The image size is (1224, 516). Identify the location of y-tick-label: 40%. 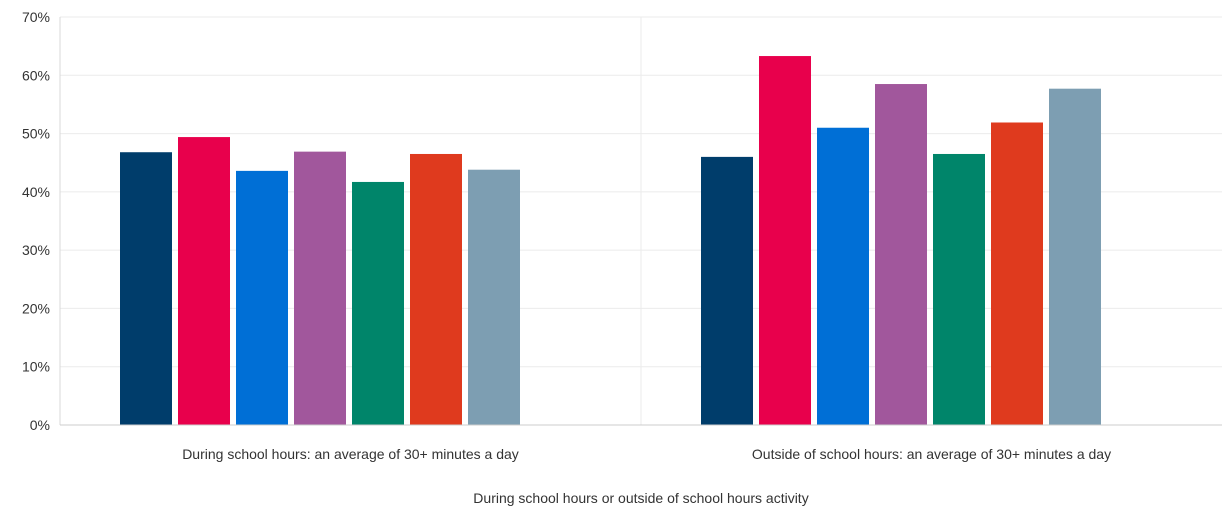
(36, 192).